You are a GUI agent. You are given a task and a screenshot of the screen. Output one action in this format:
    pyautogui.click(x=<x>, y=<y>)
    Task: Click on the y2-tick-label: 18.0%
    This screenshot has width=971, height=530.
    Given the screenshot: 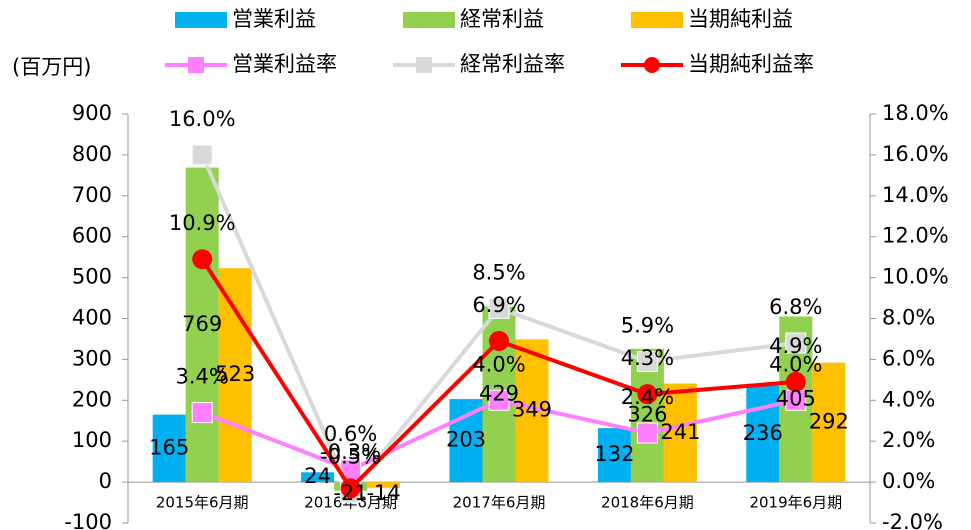 What is the action you would take?
    pyautogui.click(x=915, y=113)
    